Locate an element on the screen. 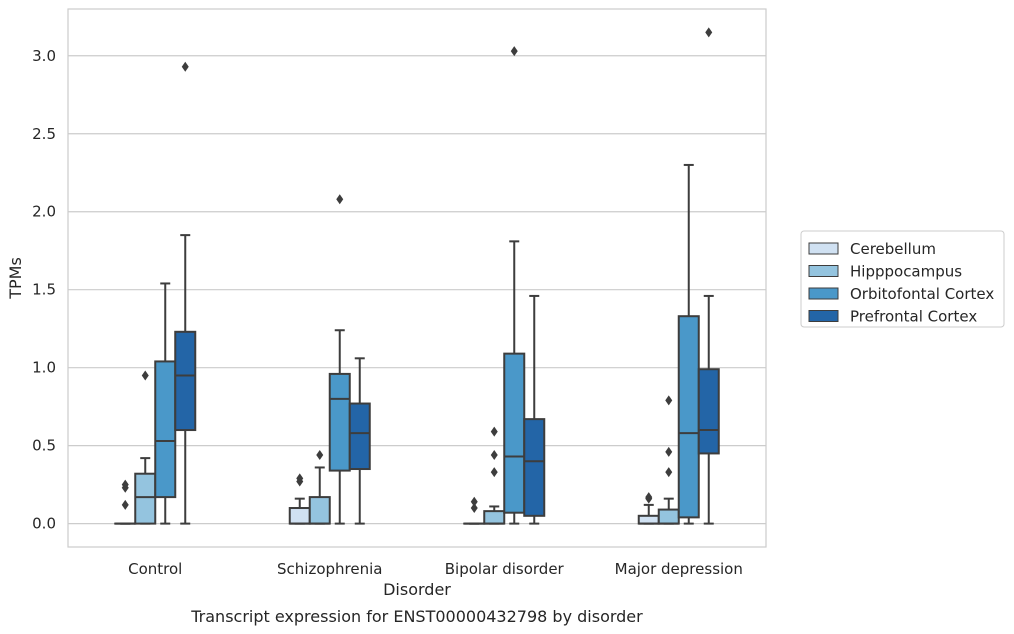 This screenshot has width=1014, height=634. x-tick-label: Schizophrenia is located at coordinates (329, 569).